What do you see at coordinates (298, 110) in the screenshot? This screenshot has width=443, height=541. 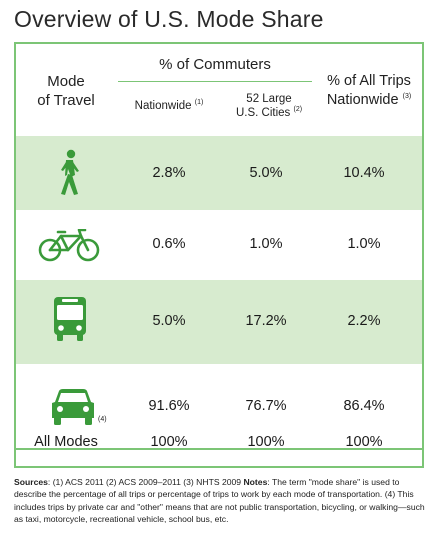 I see `cities-footnote-ref: (2)` at bounding box center [298, 110].